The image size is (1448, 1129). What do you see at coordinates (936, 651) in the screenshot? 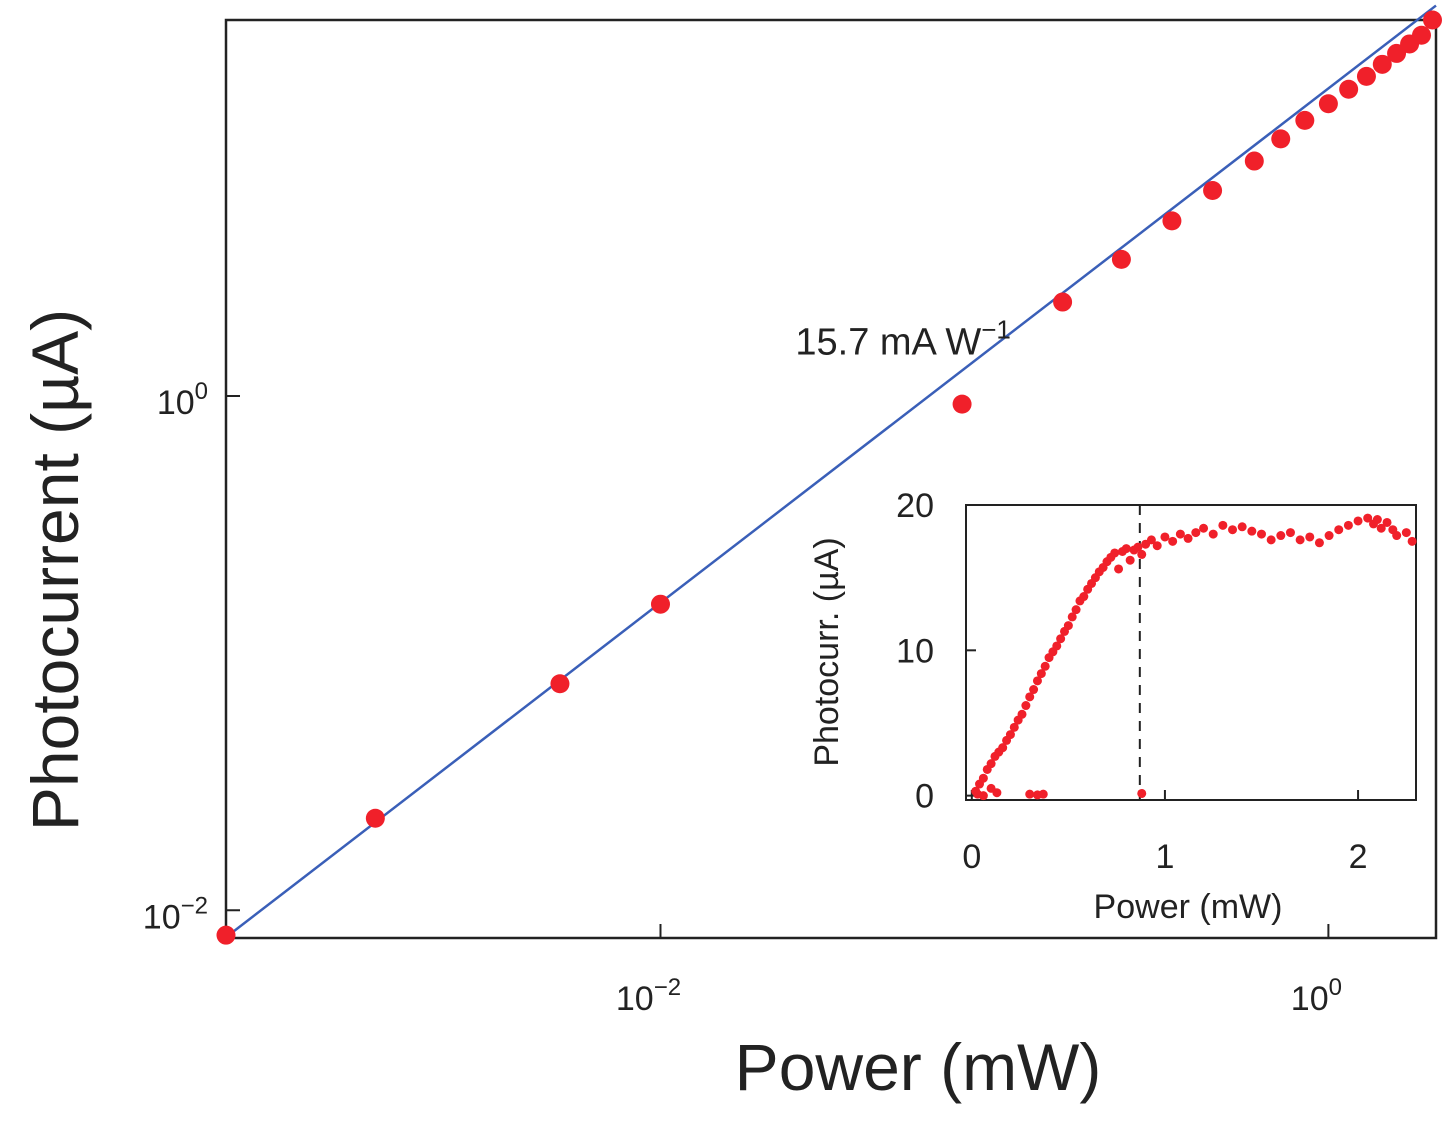
I see `inset-y-ticks: 0 10 20` at bounding box center [936, 651].